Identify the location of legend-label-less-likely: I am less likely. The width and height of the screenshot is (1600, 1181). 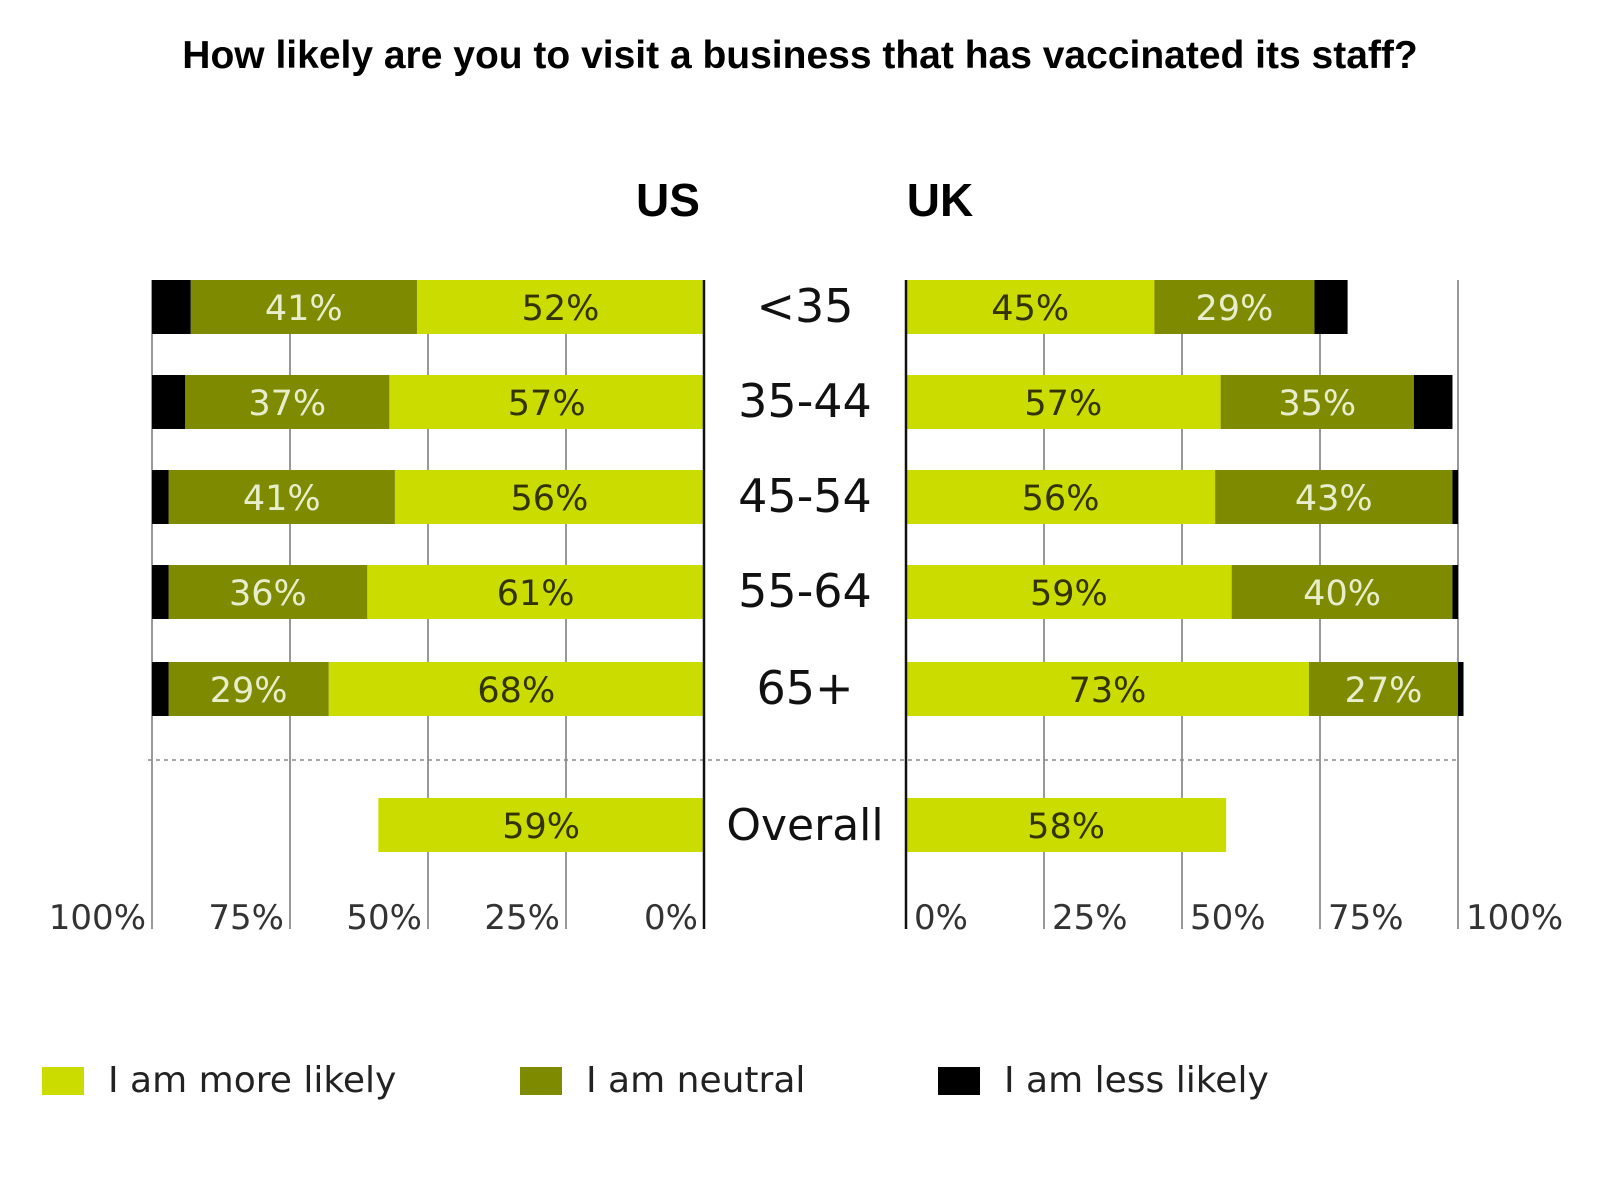
(1136, 1080).